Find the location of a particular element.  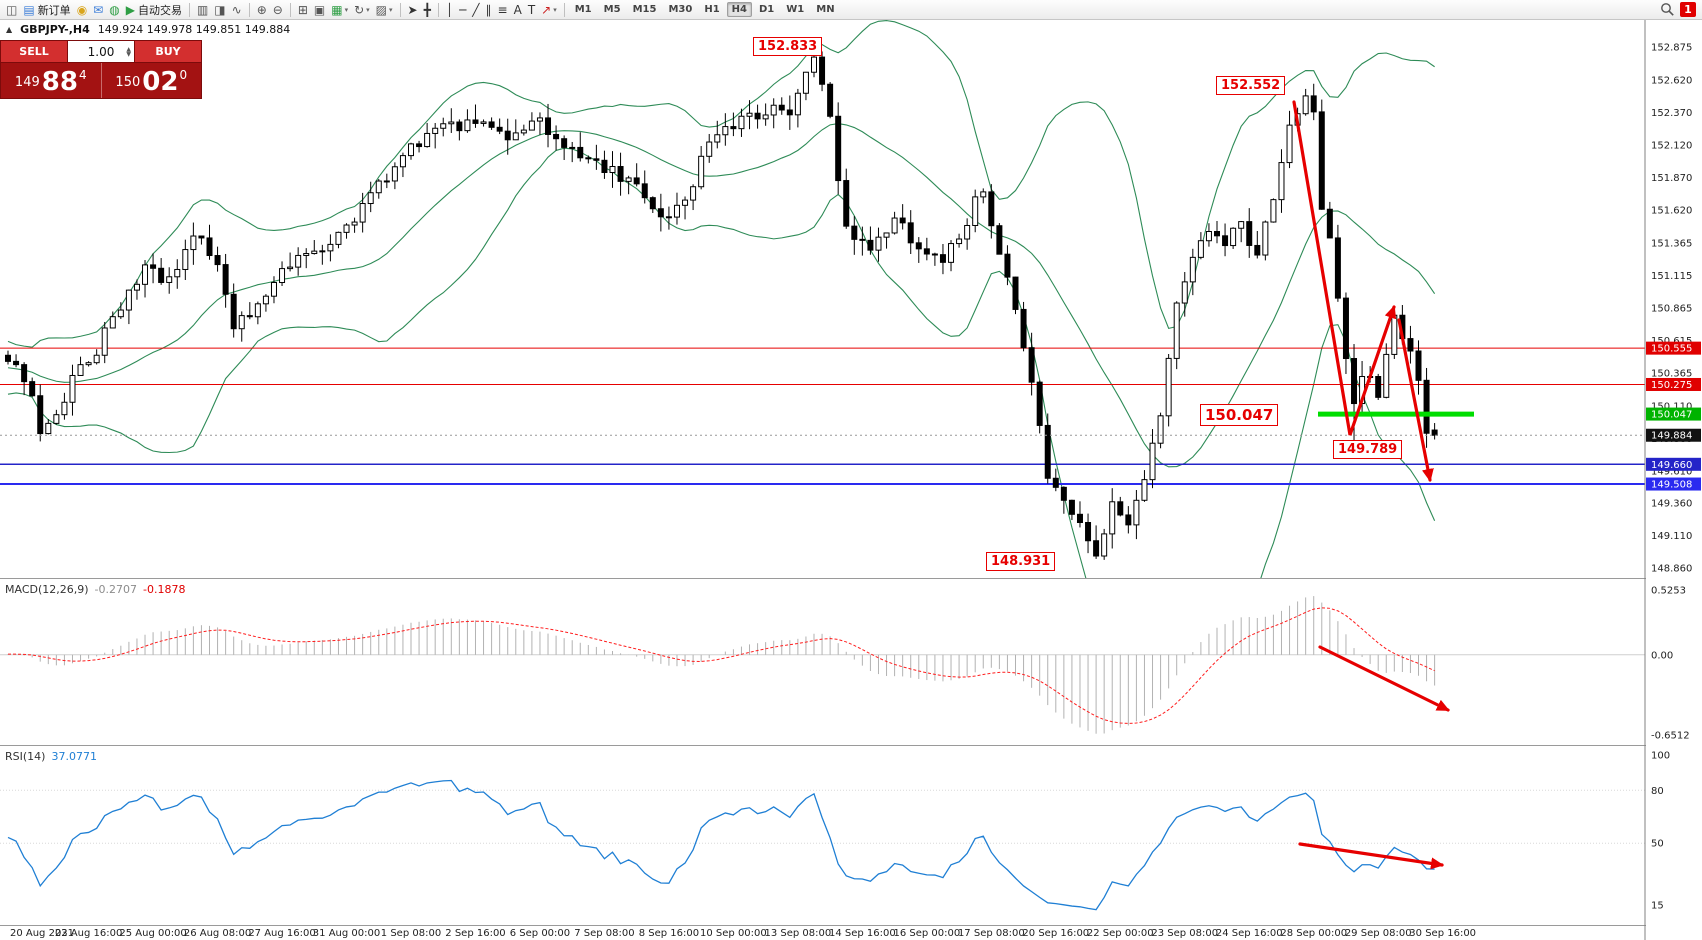

buy-button: BUY is located at coordinates (167, 51).